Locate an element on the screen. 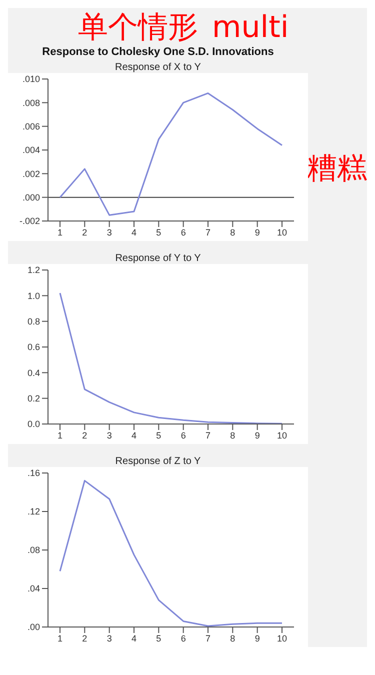  y-tick-label: .00 is located at coordinates (33, 627).